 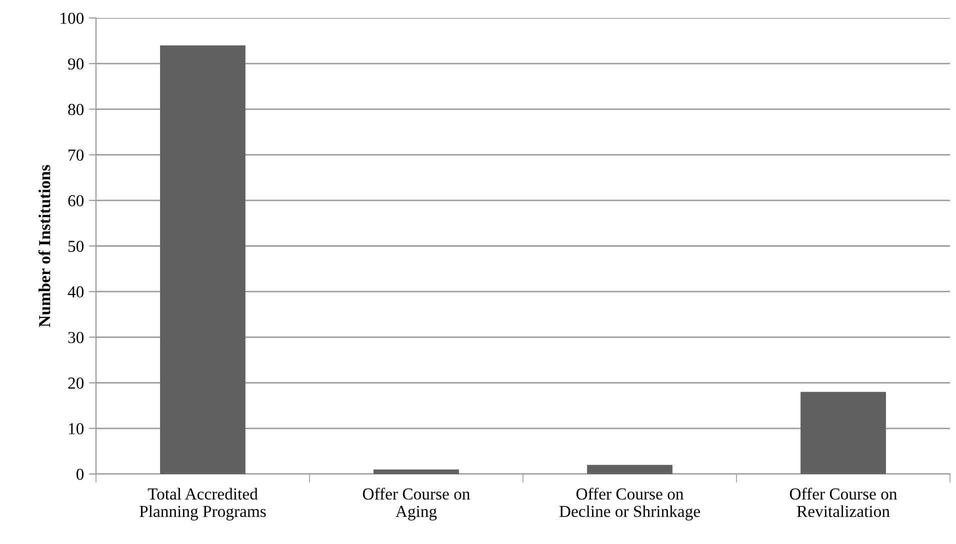 What do you see at coordinates (76, 292) in the screenshot?
I see `y-tick-label: 40` at bounding box center [76, 292].